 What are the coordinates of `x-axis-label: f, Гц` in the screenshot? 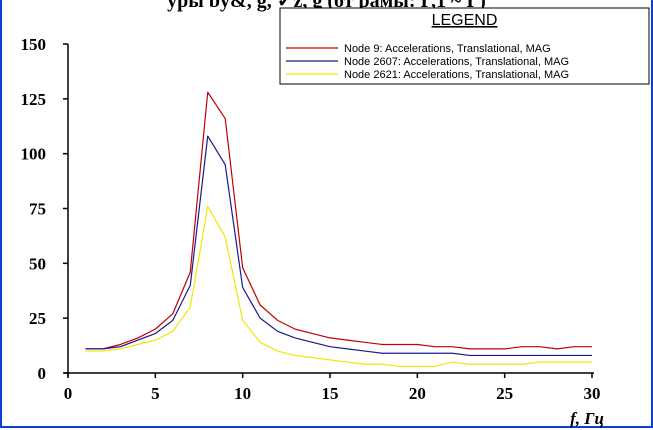 It's located at (587, 418).